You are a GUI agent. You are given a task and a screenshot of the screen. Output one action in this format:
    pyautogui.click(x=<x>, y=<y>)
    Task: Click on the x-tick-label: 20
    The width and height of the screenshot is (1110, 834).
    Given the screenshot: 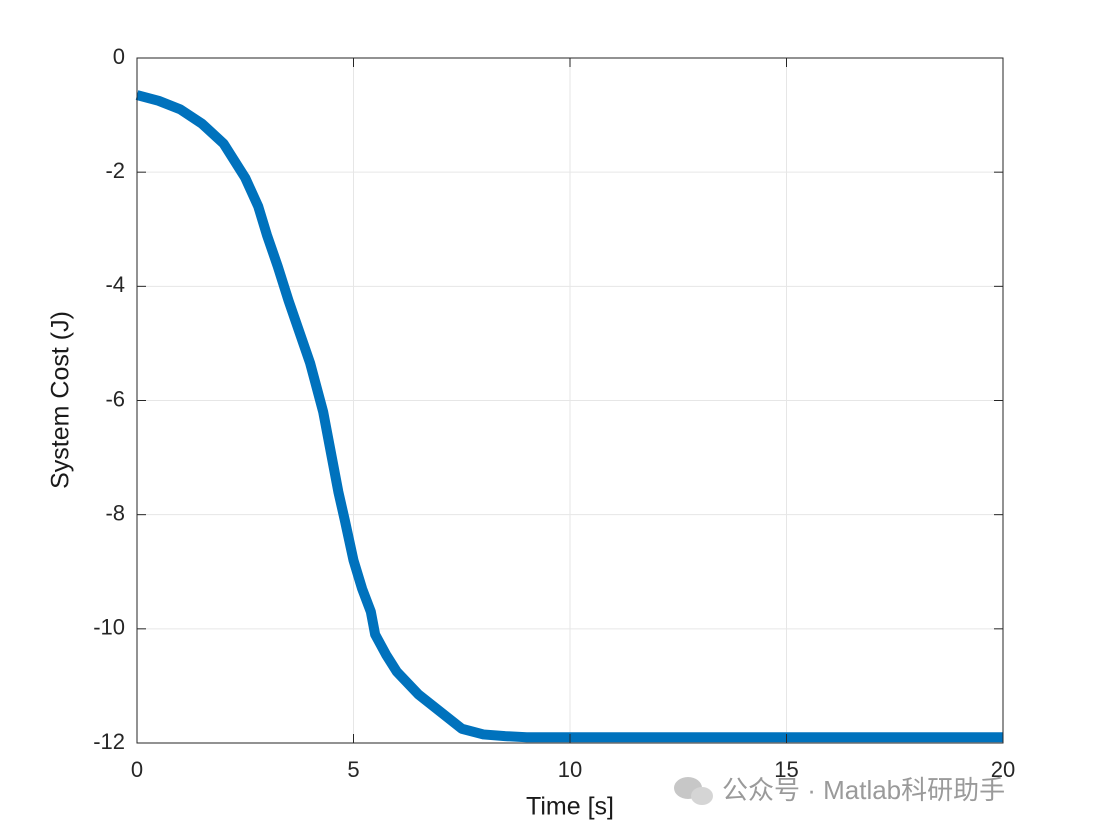 What is the action you would take?
    pyautogui.click(x=1003, y=769)
    